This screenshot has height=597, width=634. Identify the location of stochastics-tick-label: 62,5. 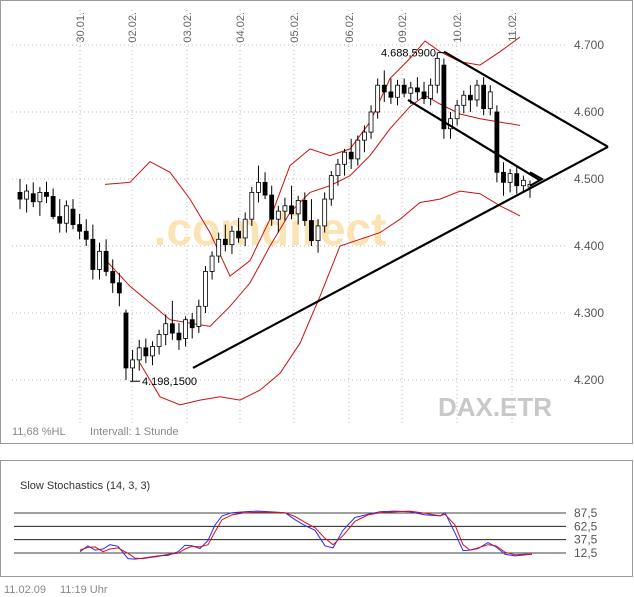
(586, 526).